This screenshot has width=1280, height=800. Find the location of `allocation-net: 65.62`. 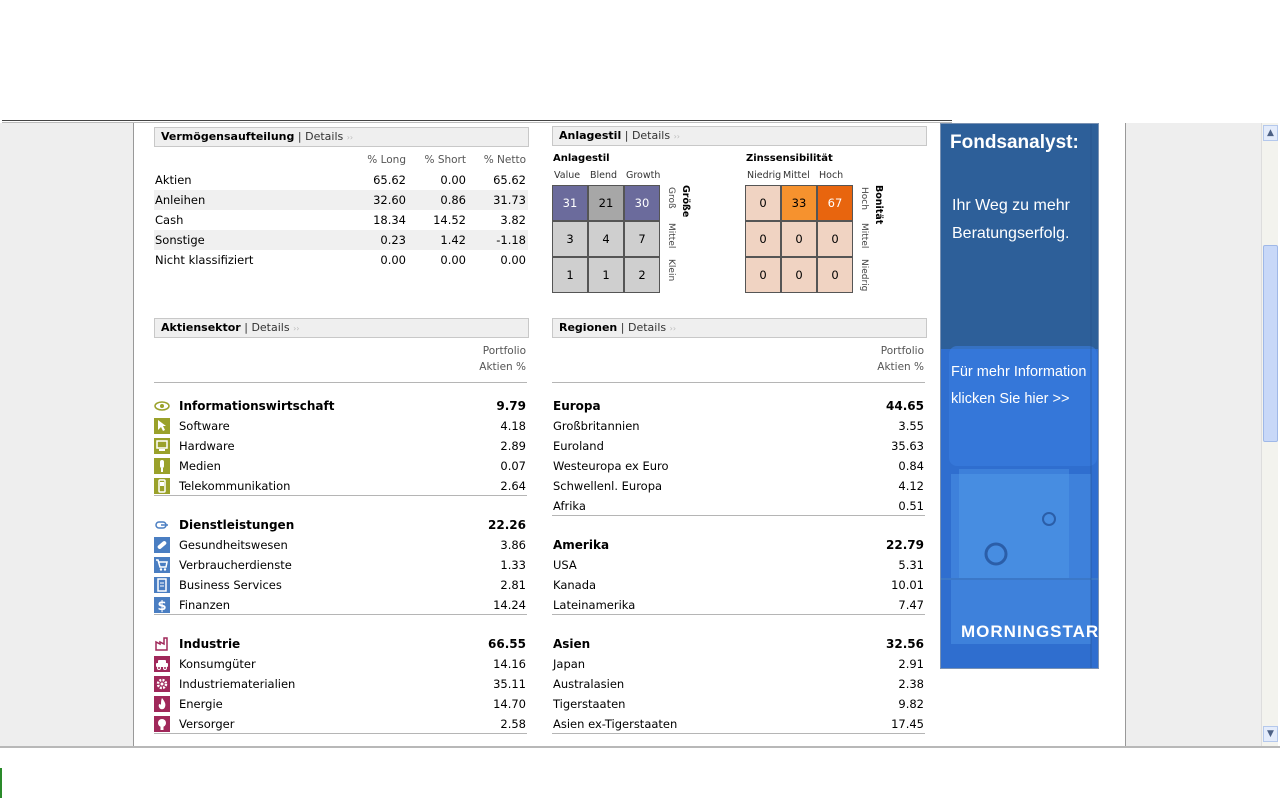

allocation-net: 65.62 is located at coordinates (509, 180).